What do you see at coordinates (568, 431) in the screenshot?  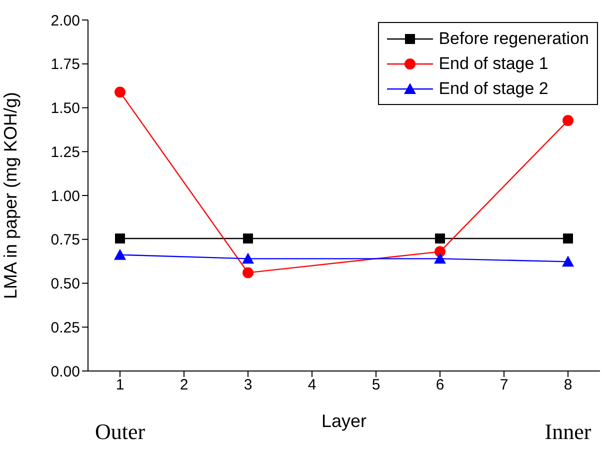 I see `text: Inner` at bounding box center [568, 431].